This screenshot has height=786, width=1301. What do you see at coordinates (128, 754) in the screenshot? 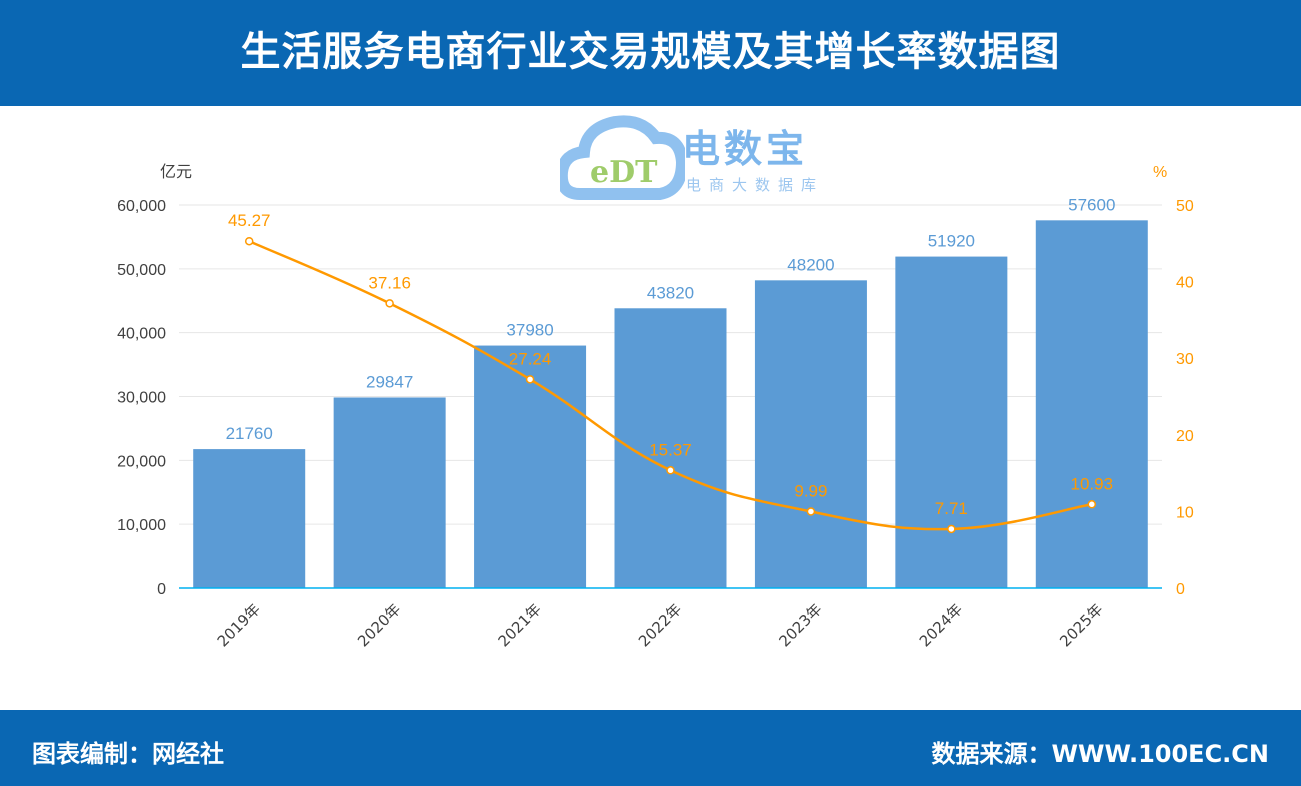
I see `footer-credit: 图表编制：网经社` at bounding box center [128, 754].